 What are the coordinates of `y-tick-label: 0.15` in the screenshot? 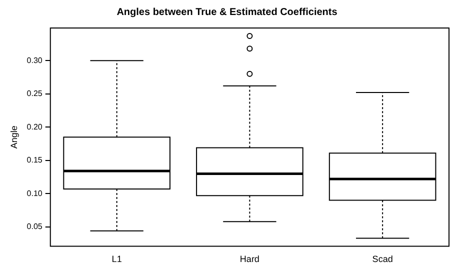 It's located at (34, 160).